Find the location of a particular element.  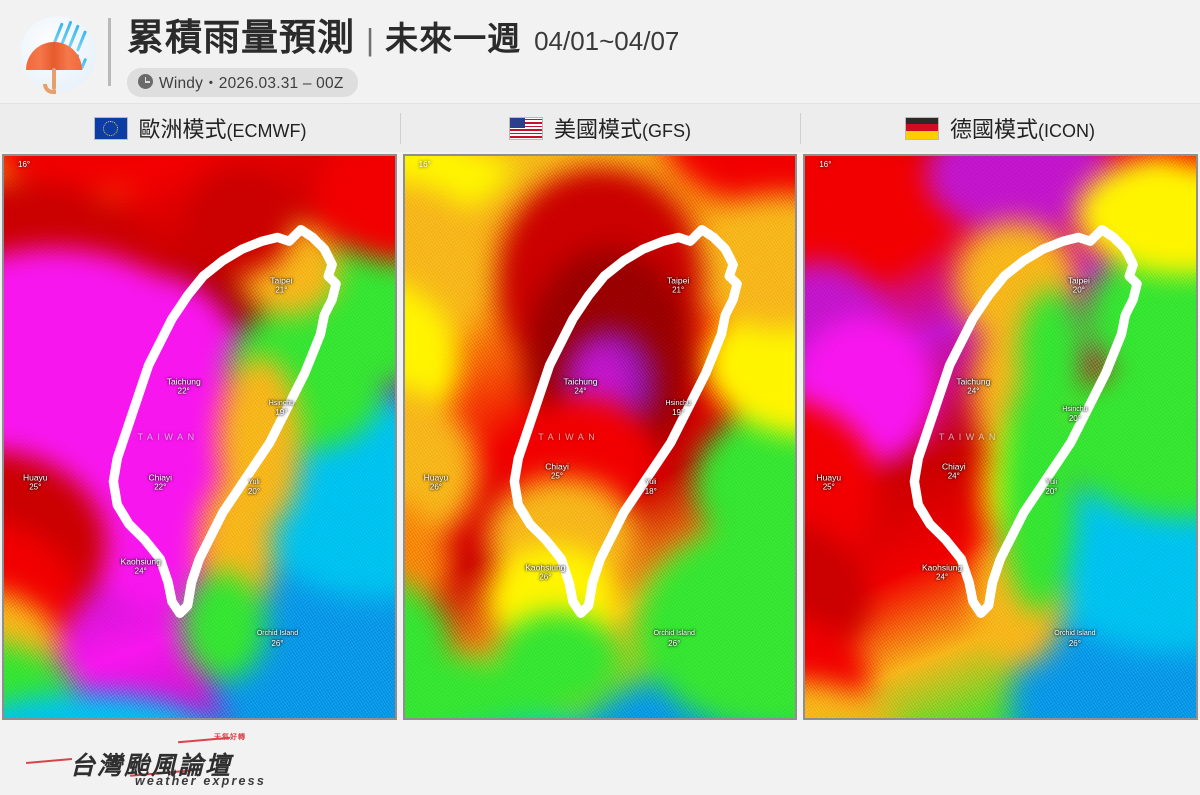

model-label-ecmwf: 歐洲模式(ECMWF) is located at coordinates (222, 129).